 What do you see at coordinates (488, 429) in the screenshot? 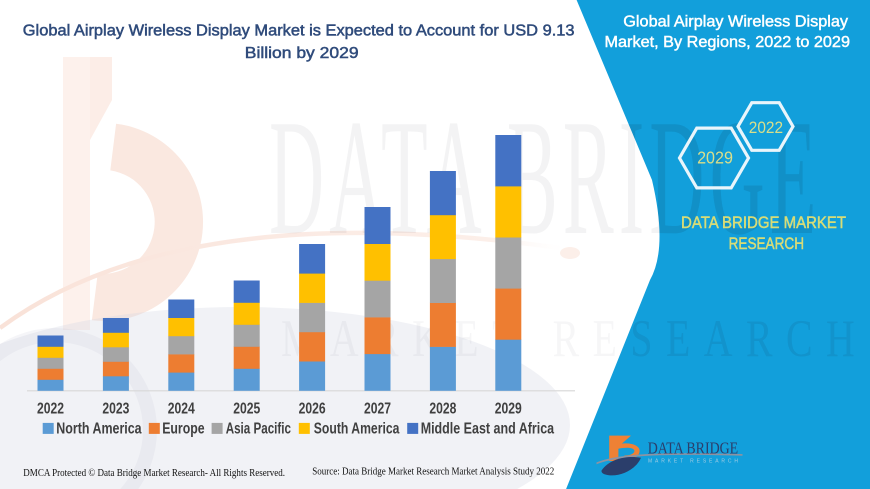
I see `svg-text: Middle East and Africa` at bounding box center [488, 429].